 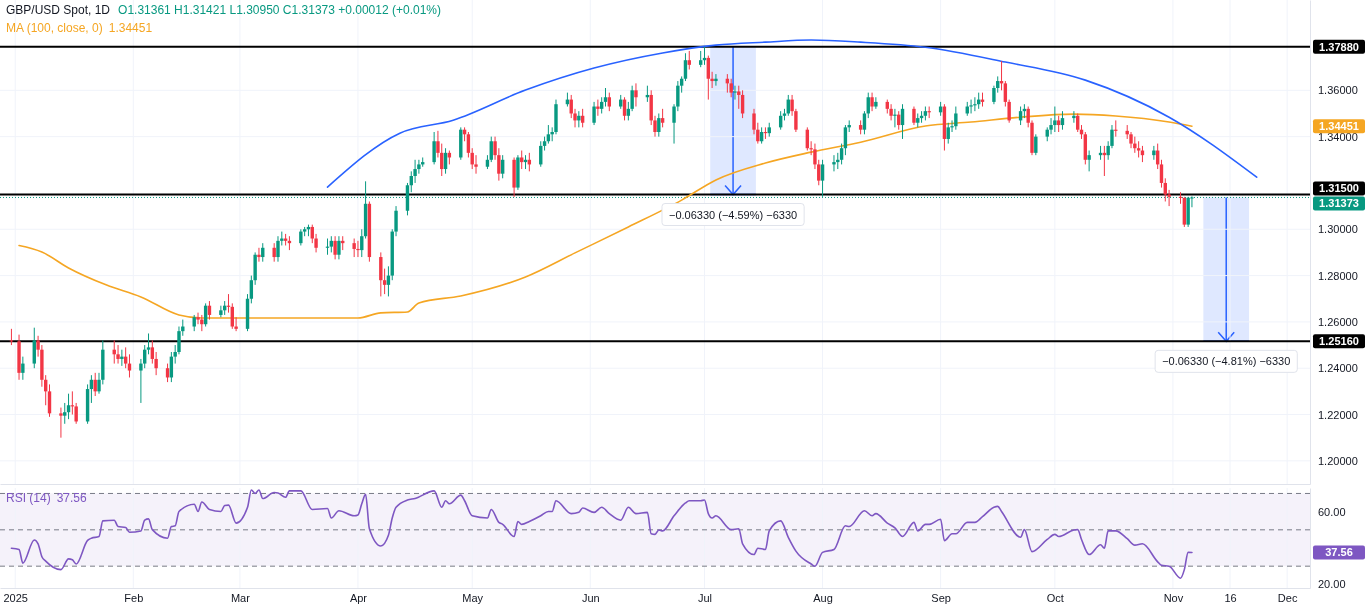 What do you see at coordinates (130, 28) in the screenshot?
I see `annotation: 1.34451` at bounding box center [130, 28].